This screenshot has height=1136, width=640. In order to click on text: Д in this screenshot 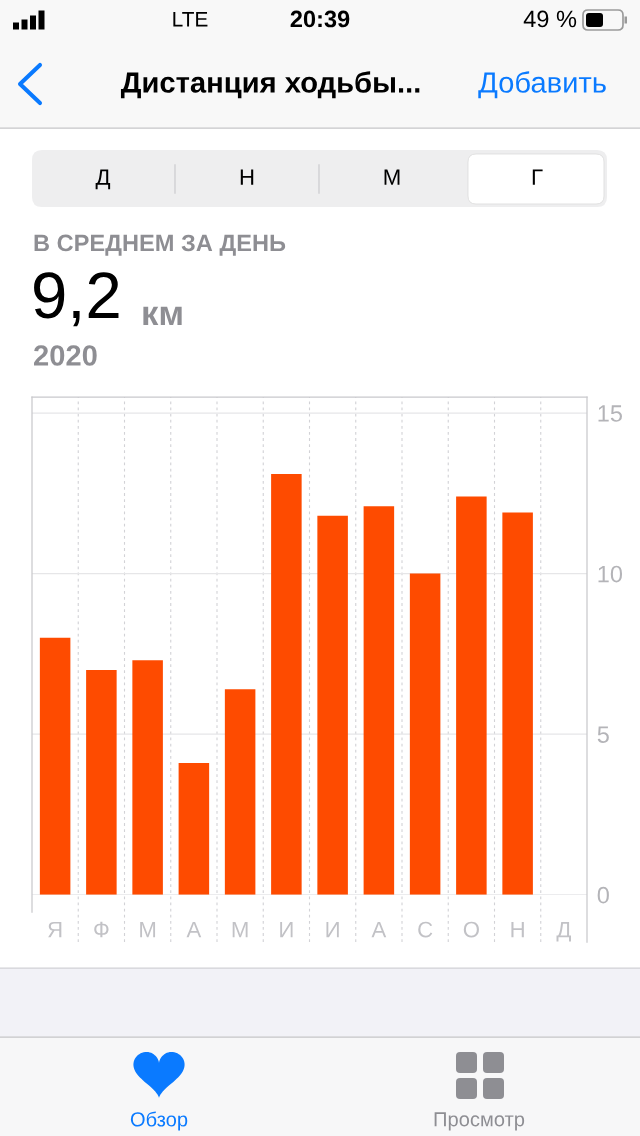, I will do `click(103, 179)`.